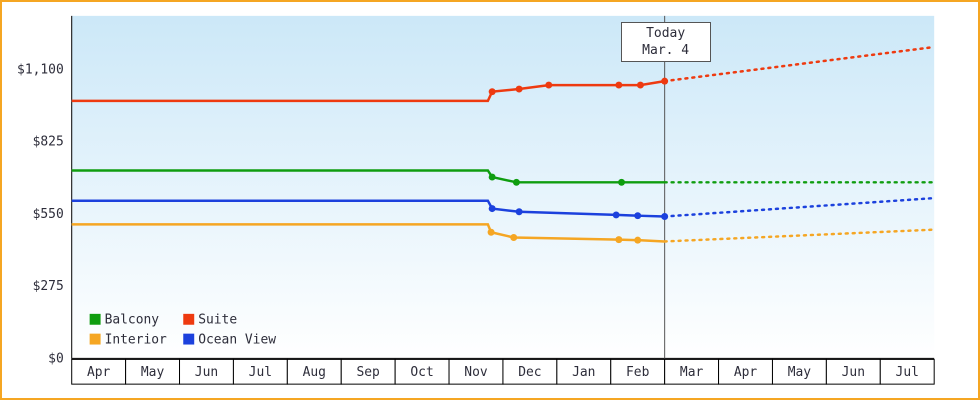  I want to click on y-axis-label: $550, so click(48, 214).